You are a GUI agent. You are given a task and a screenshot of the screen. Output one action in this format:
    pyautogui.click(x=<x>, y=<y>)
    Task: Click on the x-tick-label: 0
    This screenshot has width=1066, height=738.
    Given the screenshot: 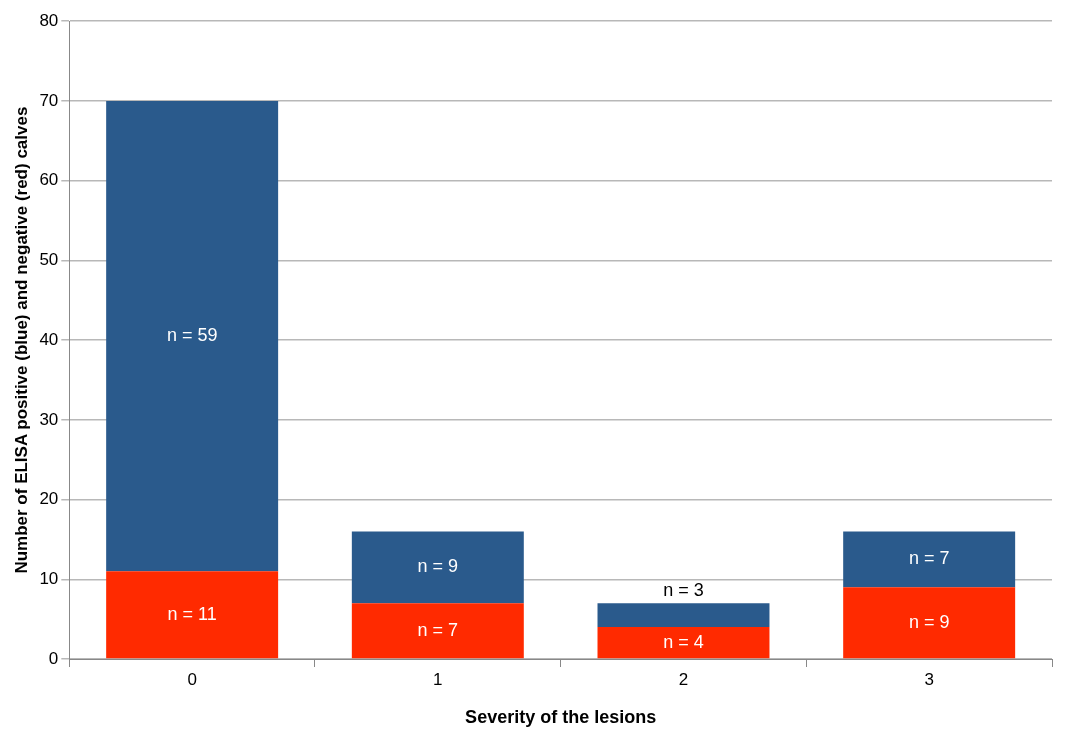 What is the action you would take?
    pyautogui.click(x=192, y=679)
    